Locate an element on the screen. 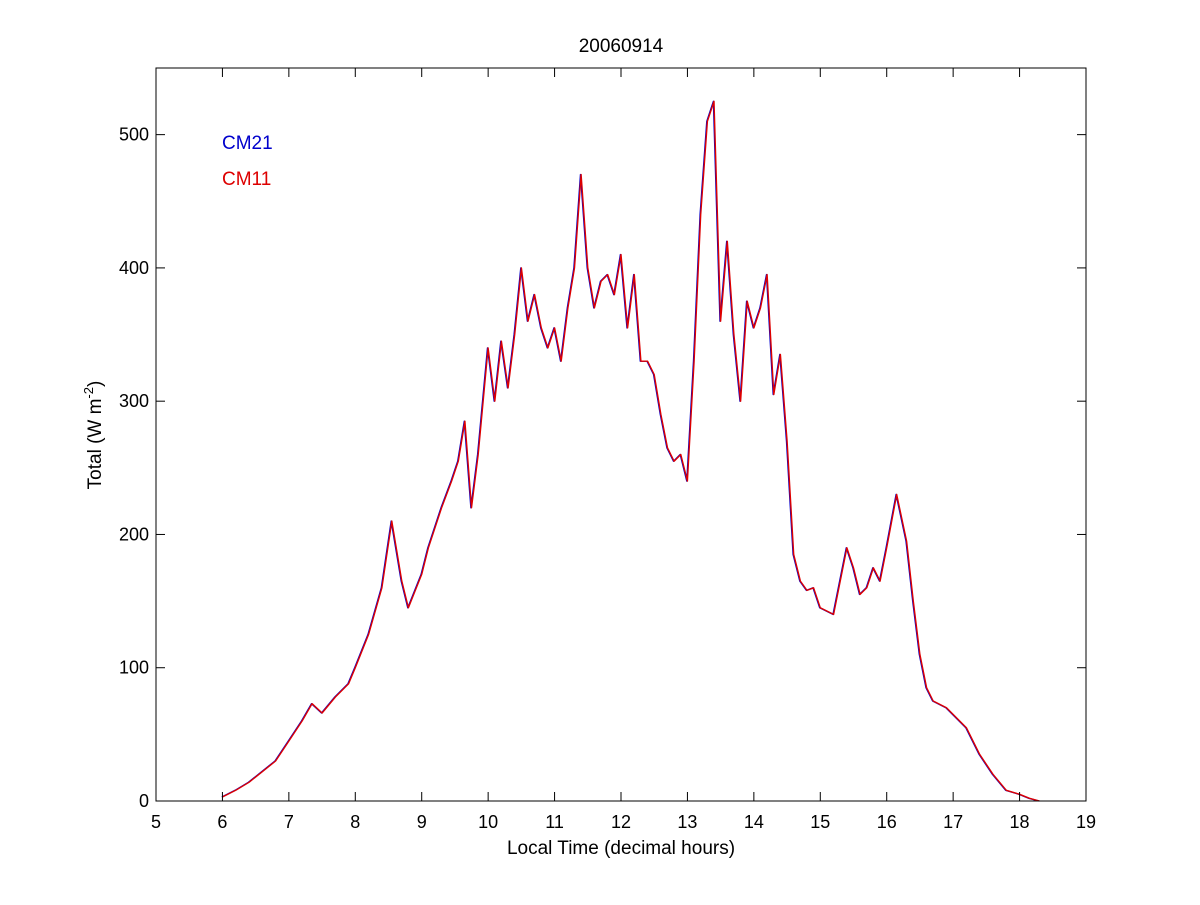 This screenshot has width=1200, height=905. x-tick-label: 7 is located at coordinates (289, 822).